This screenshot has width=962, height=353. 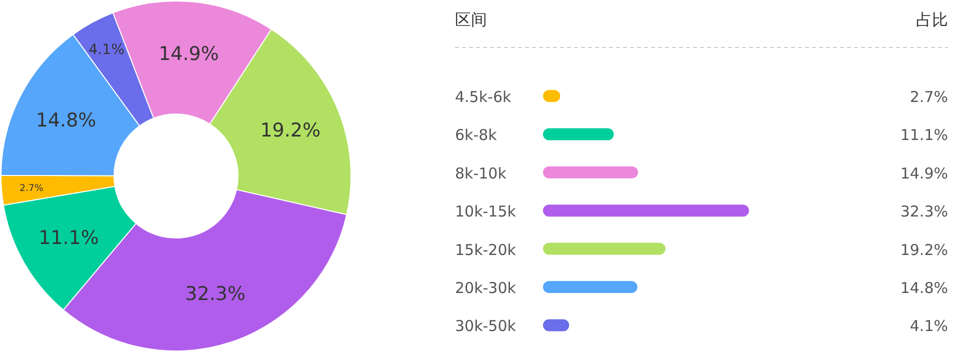 What do you see at coordinates (471, 19) in the screenshot?
I see `y-axis-title: 区间` at bounding box center [471, 19].